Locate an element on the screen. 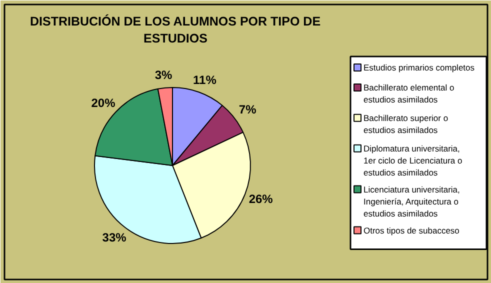 Image resolution: width=491 pixels, height=283 pixels. data-label: 26% is located at coordinates (261, 199).